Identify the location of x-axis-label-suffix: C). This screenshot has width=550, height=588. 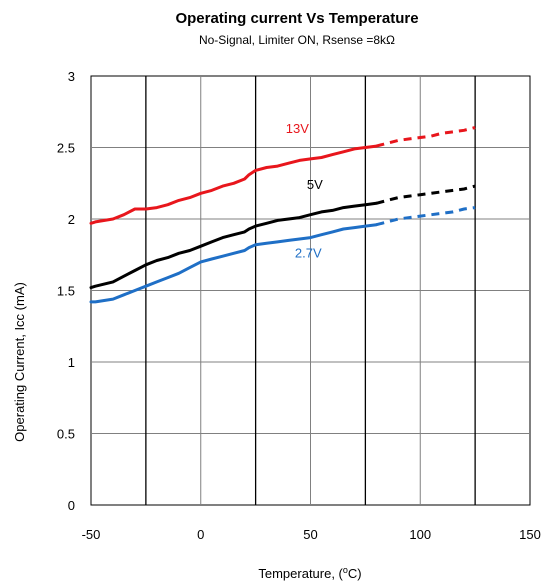
(355, 573).